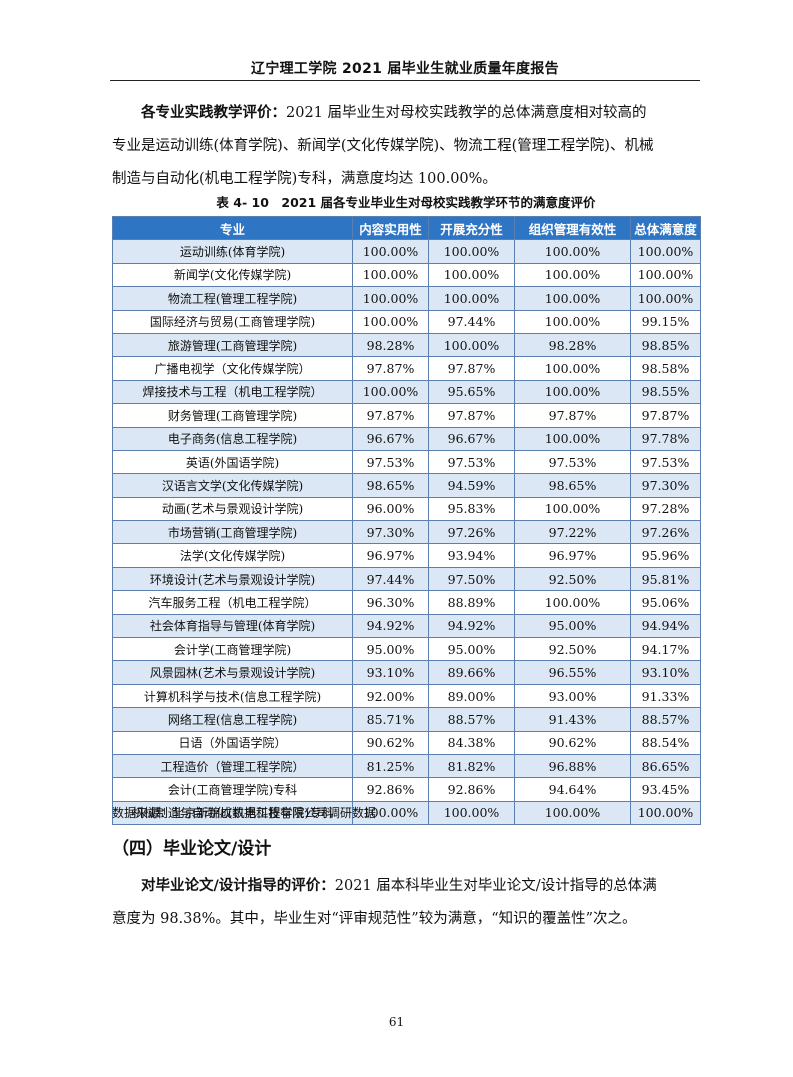  What do you see at coordinates (466, 113) in the screenshot?
I see `intro-text-1: 2021 届毕业生对母校实践教学的总体满意度相对较高的` at bounding box center [466, 113].